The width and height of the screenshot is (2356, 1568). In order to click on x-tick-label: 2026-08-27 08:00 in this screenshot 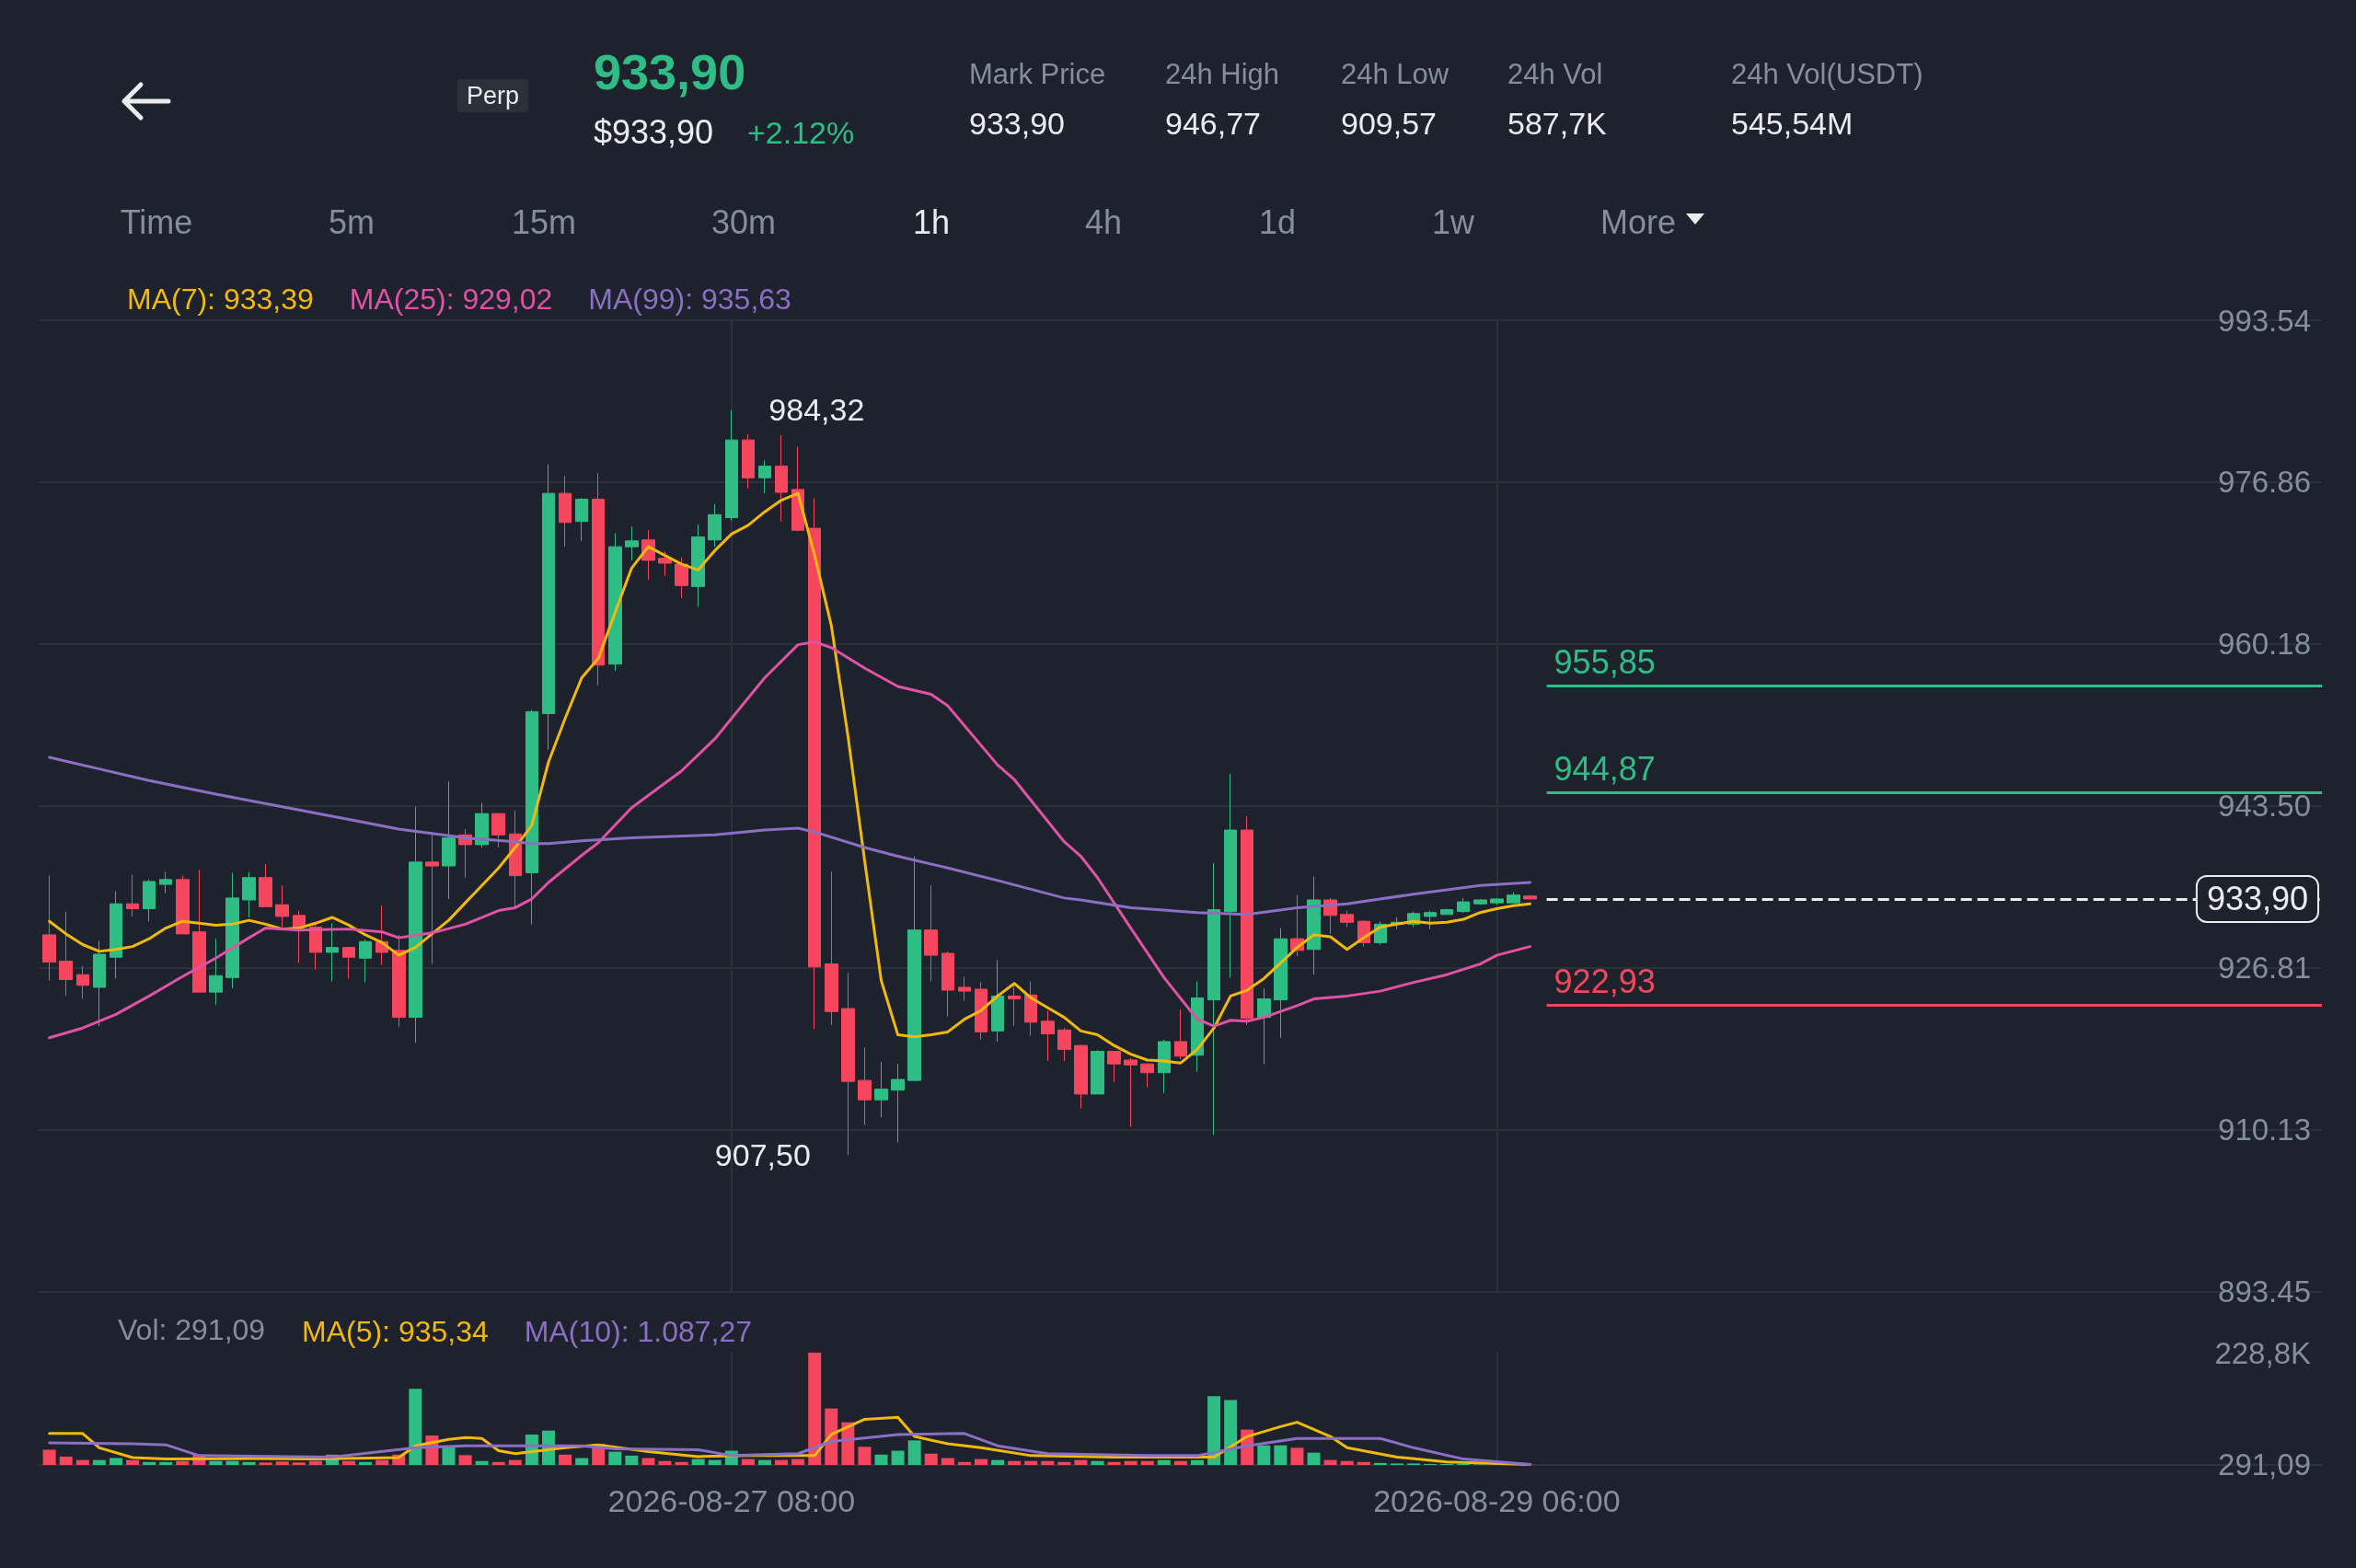, I will do `click(731, 1500)`.